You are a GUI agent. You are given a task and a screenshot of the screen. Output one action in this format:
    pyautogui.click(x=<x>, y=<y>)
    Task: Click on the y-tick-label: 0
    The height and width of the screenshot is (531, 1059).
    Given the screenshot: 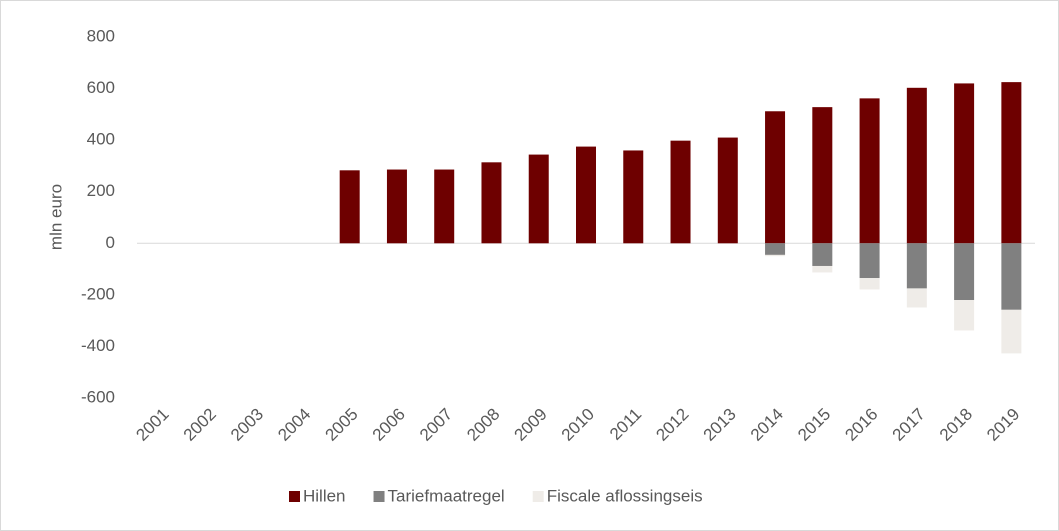 What is the action you would take?
    pyautogui.click(x=110, y=242)
    